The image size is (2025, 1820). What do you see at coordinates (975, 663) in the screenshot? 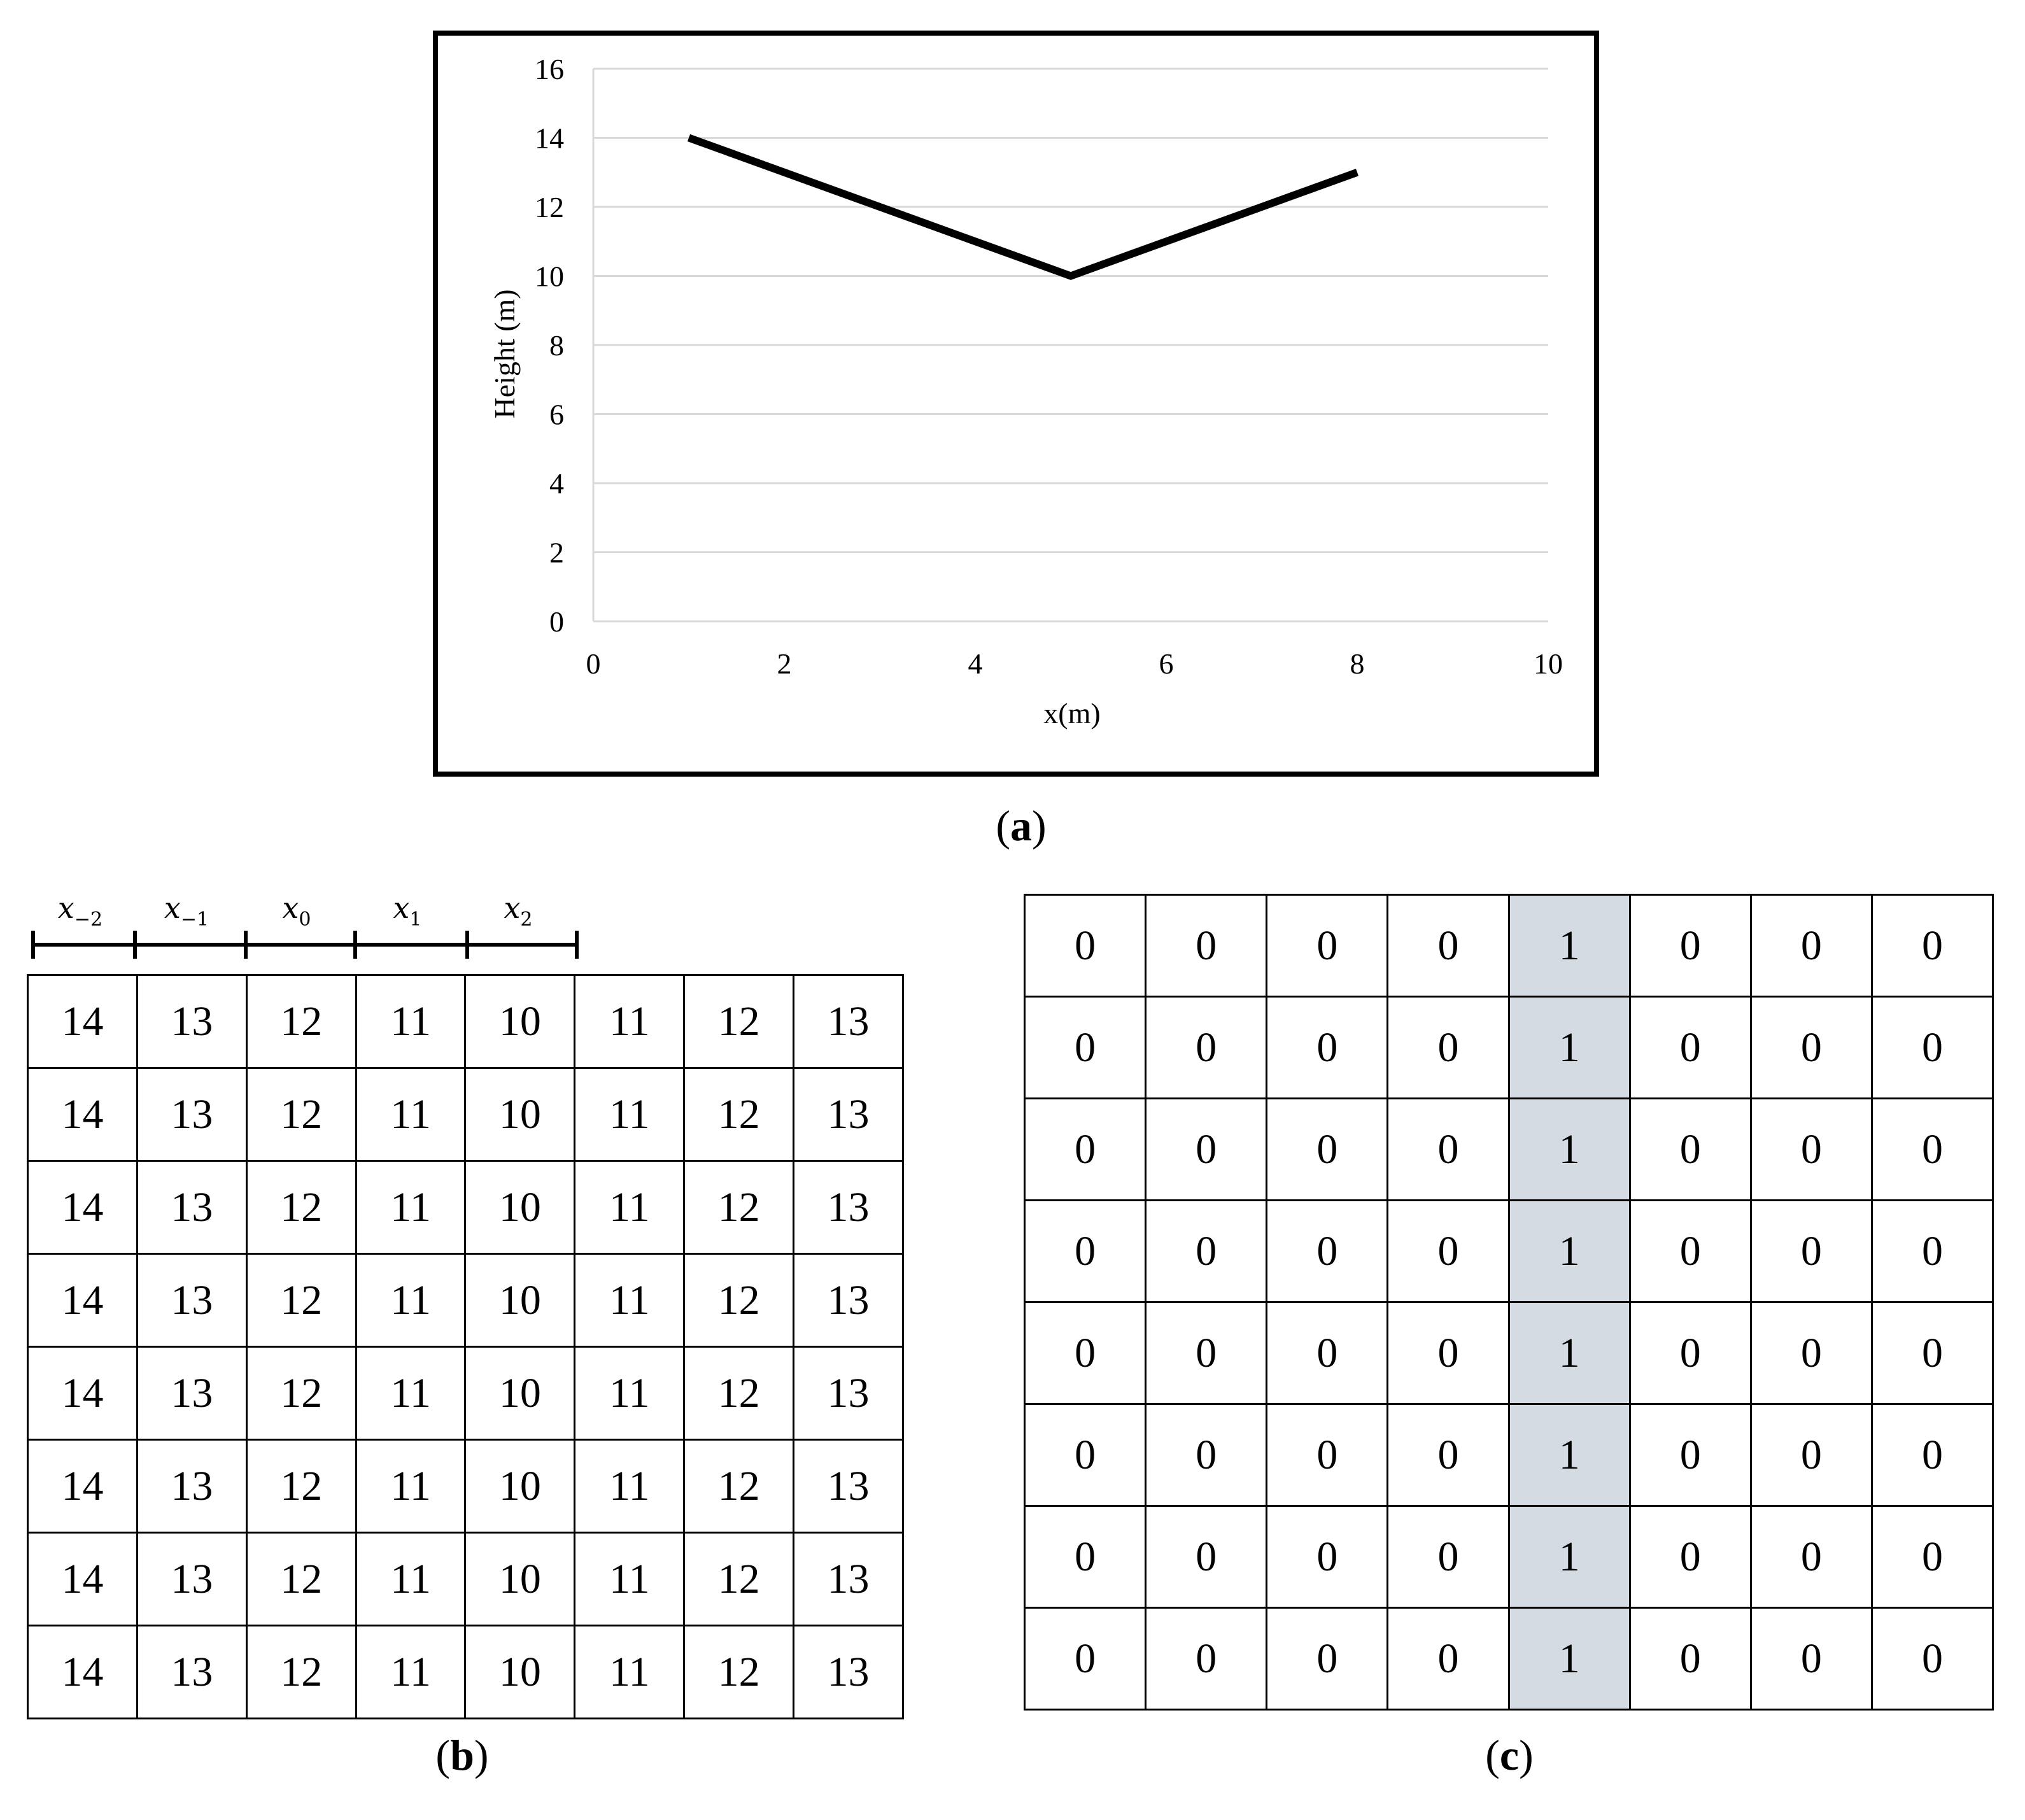
I see `x-tick-label: 4` at bounding box center [975, 663].